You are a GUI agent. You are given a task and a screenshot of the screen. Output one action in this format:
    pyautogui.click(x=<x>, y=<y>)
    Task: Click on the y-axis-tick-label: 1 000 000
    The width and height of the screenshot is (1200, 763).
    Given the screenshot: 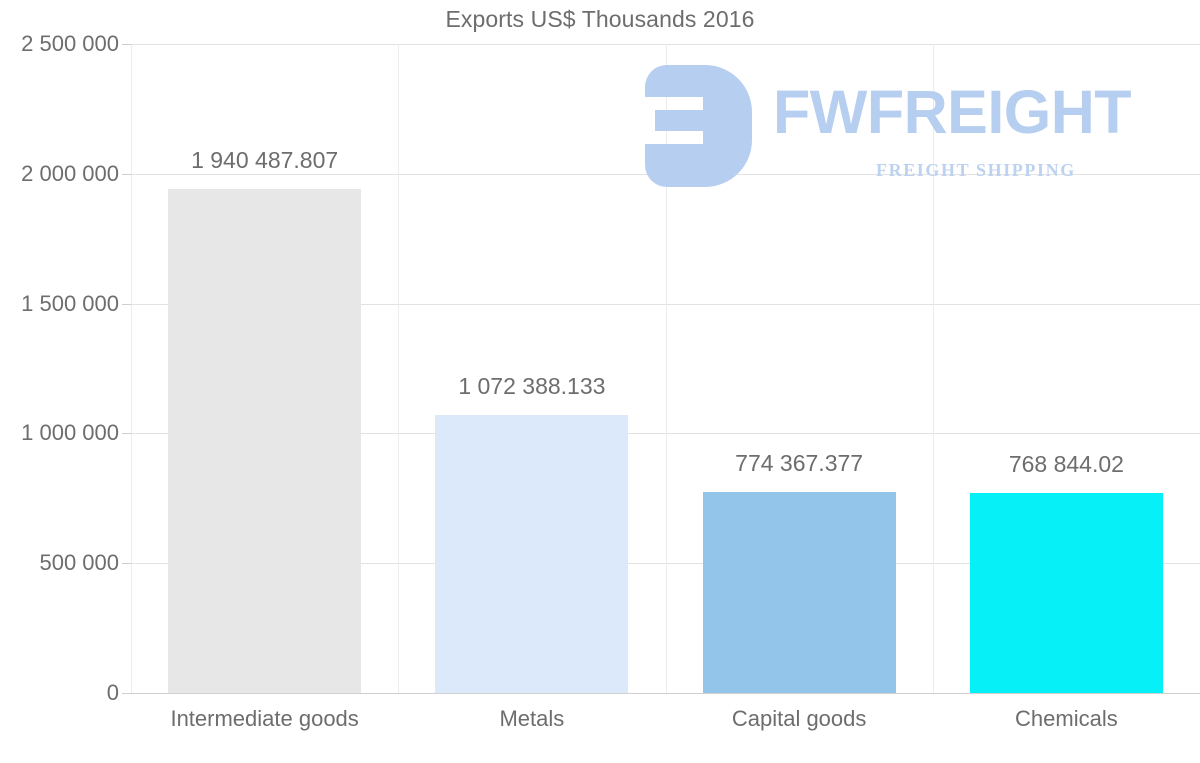 What is the action you would take?
    pyautogui.click(x=70, y=433)
    